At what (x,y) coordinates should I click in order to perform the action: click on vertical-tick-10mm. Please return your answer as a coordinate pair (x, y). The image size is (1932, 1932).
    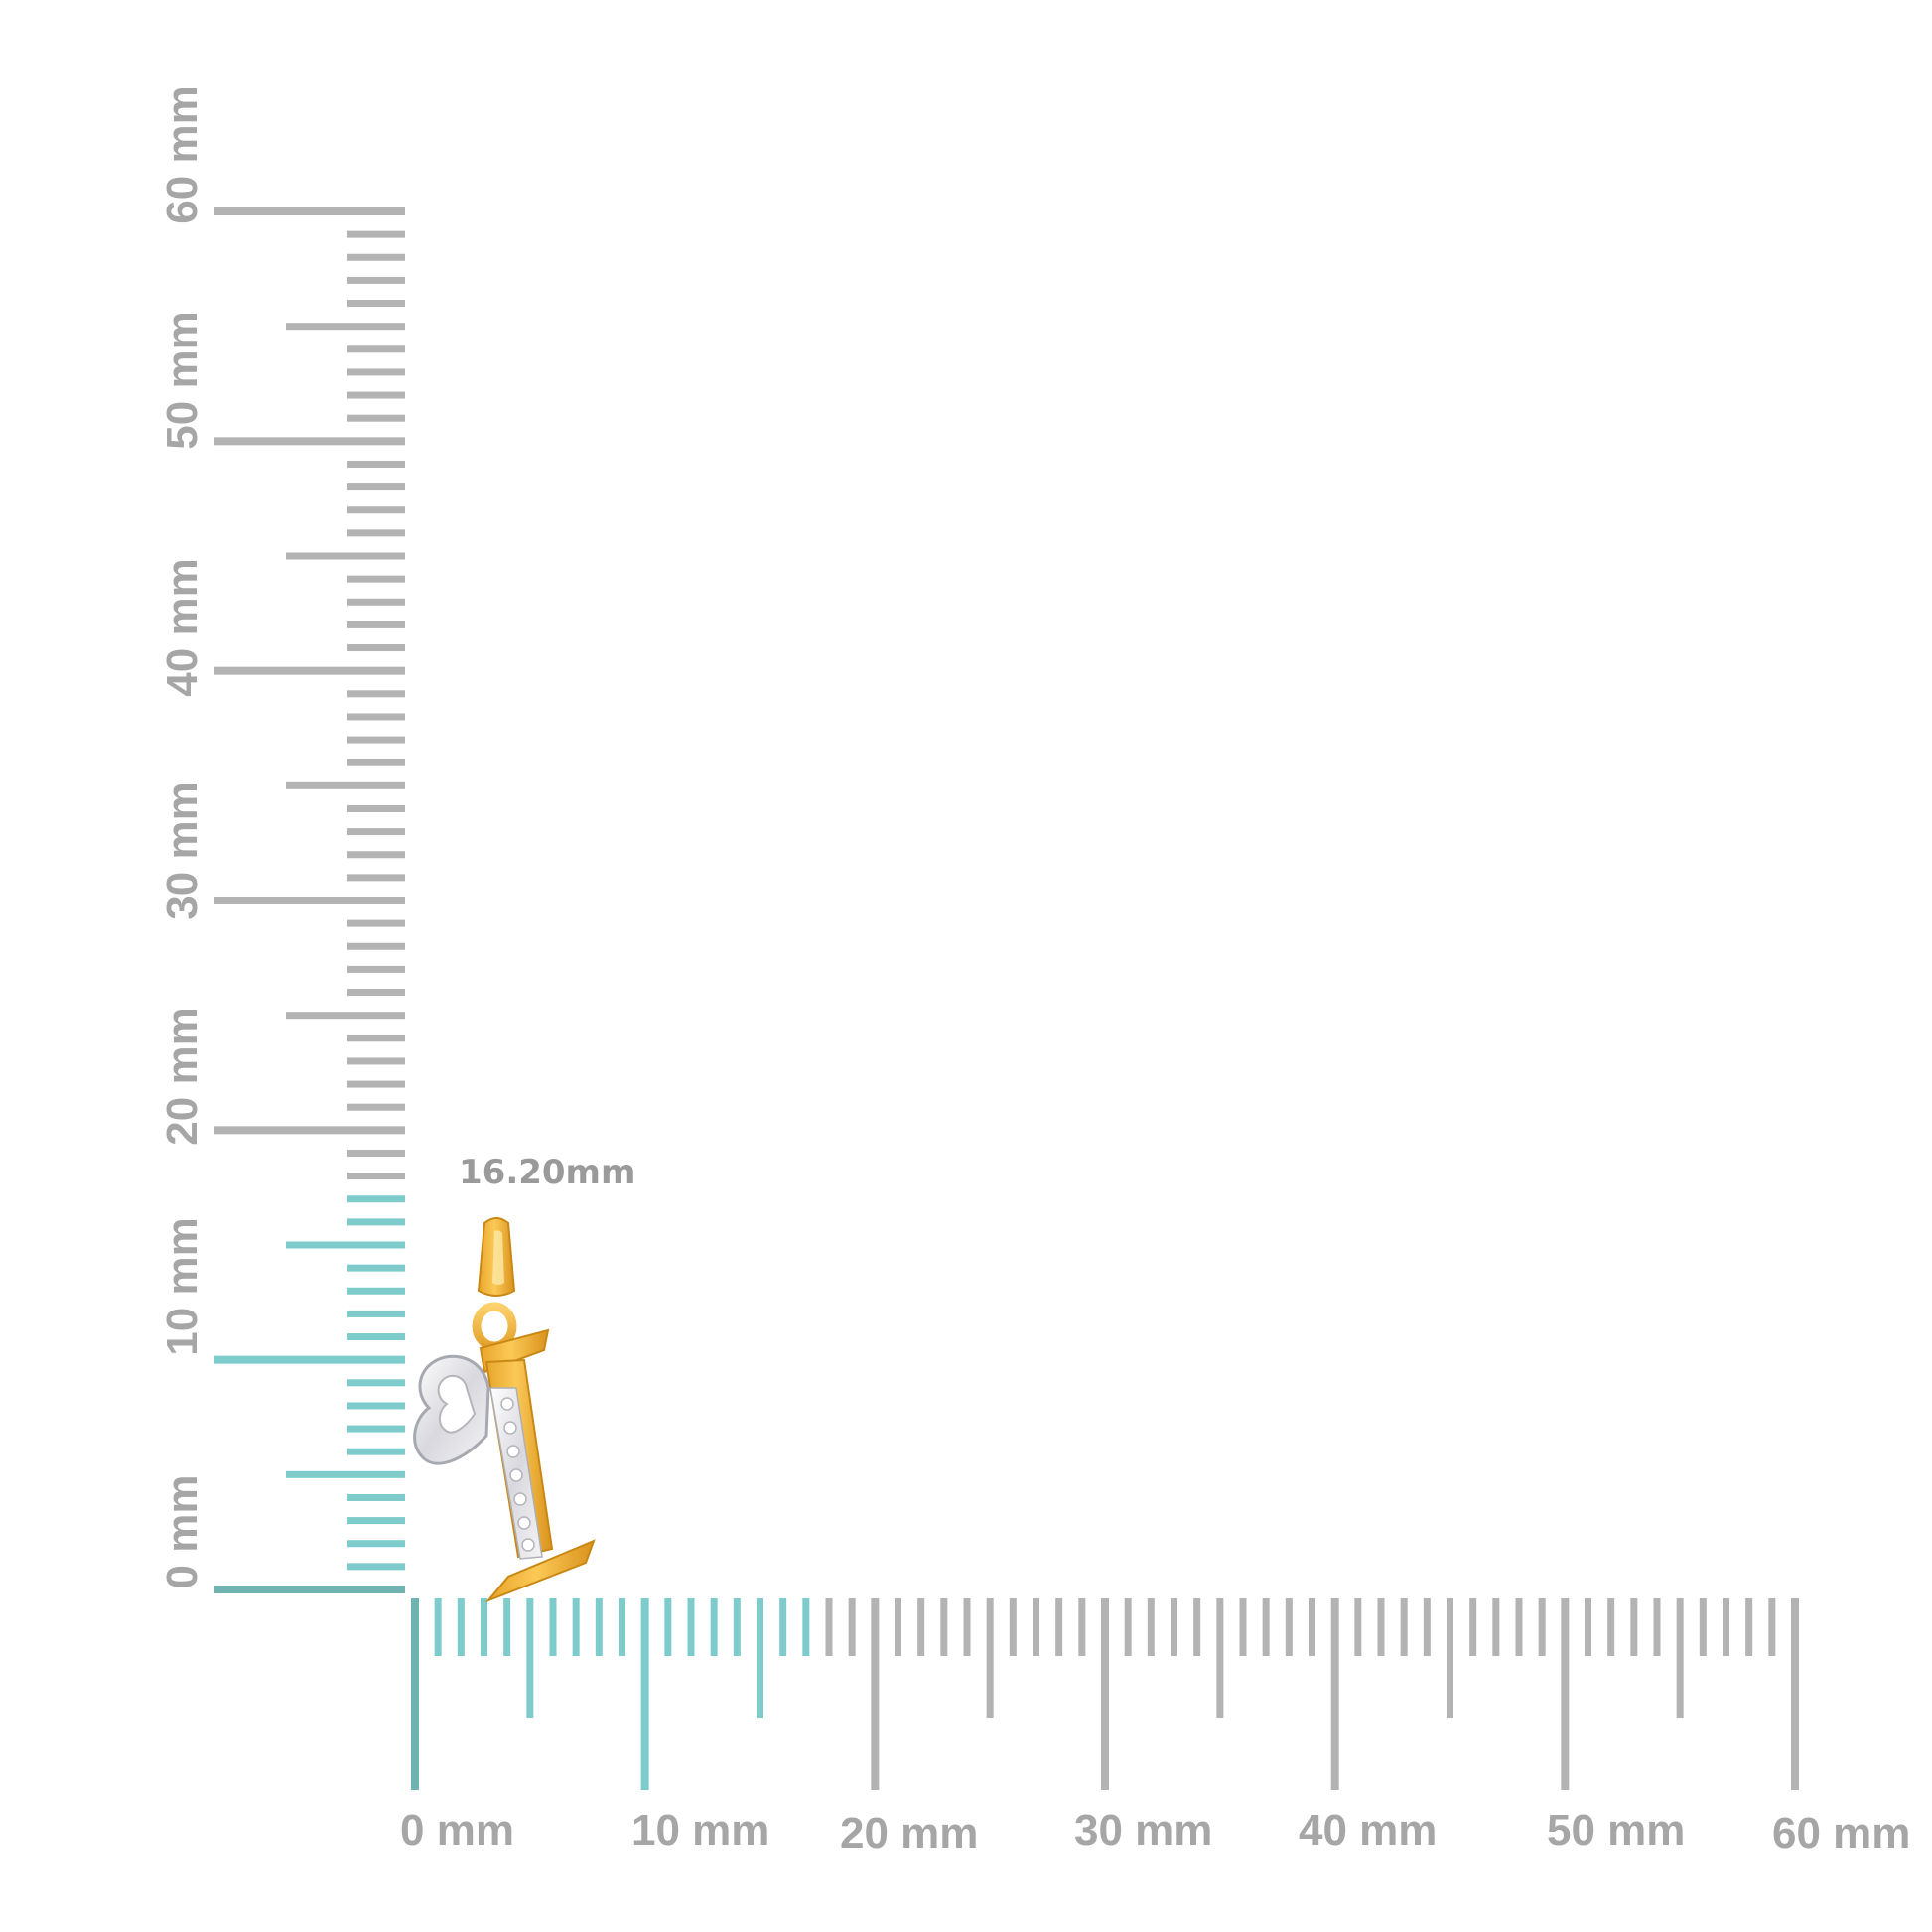
    Looking at the image, I should click on (310, 1359).